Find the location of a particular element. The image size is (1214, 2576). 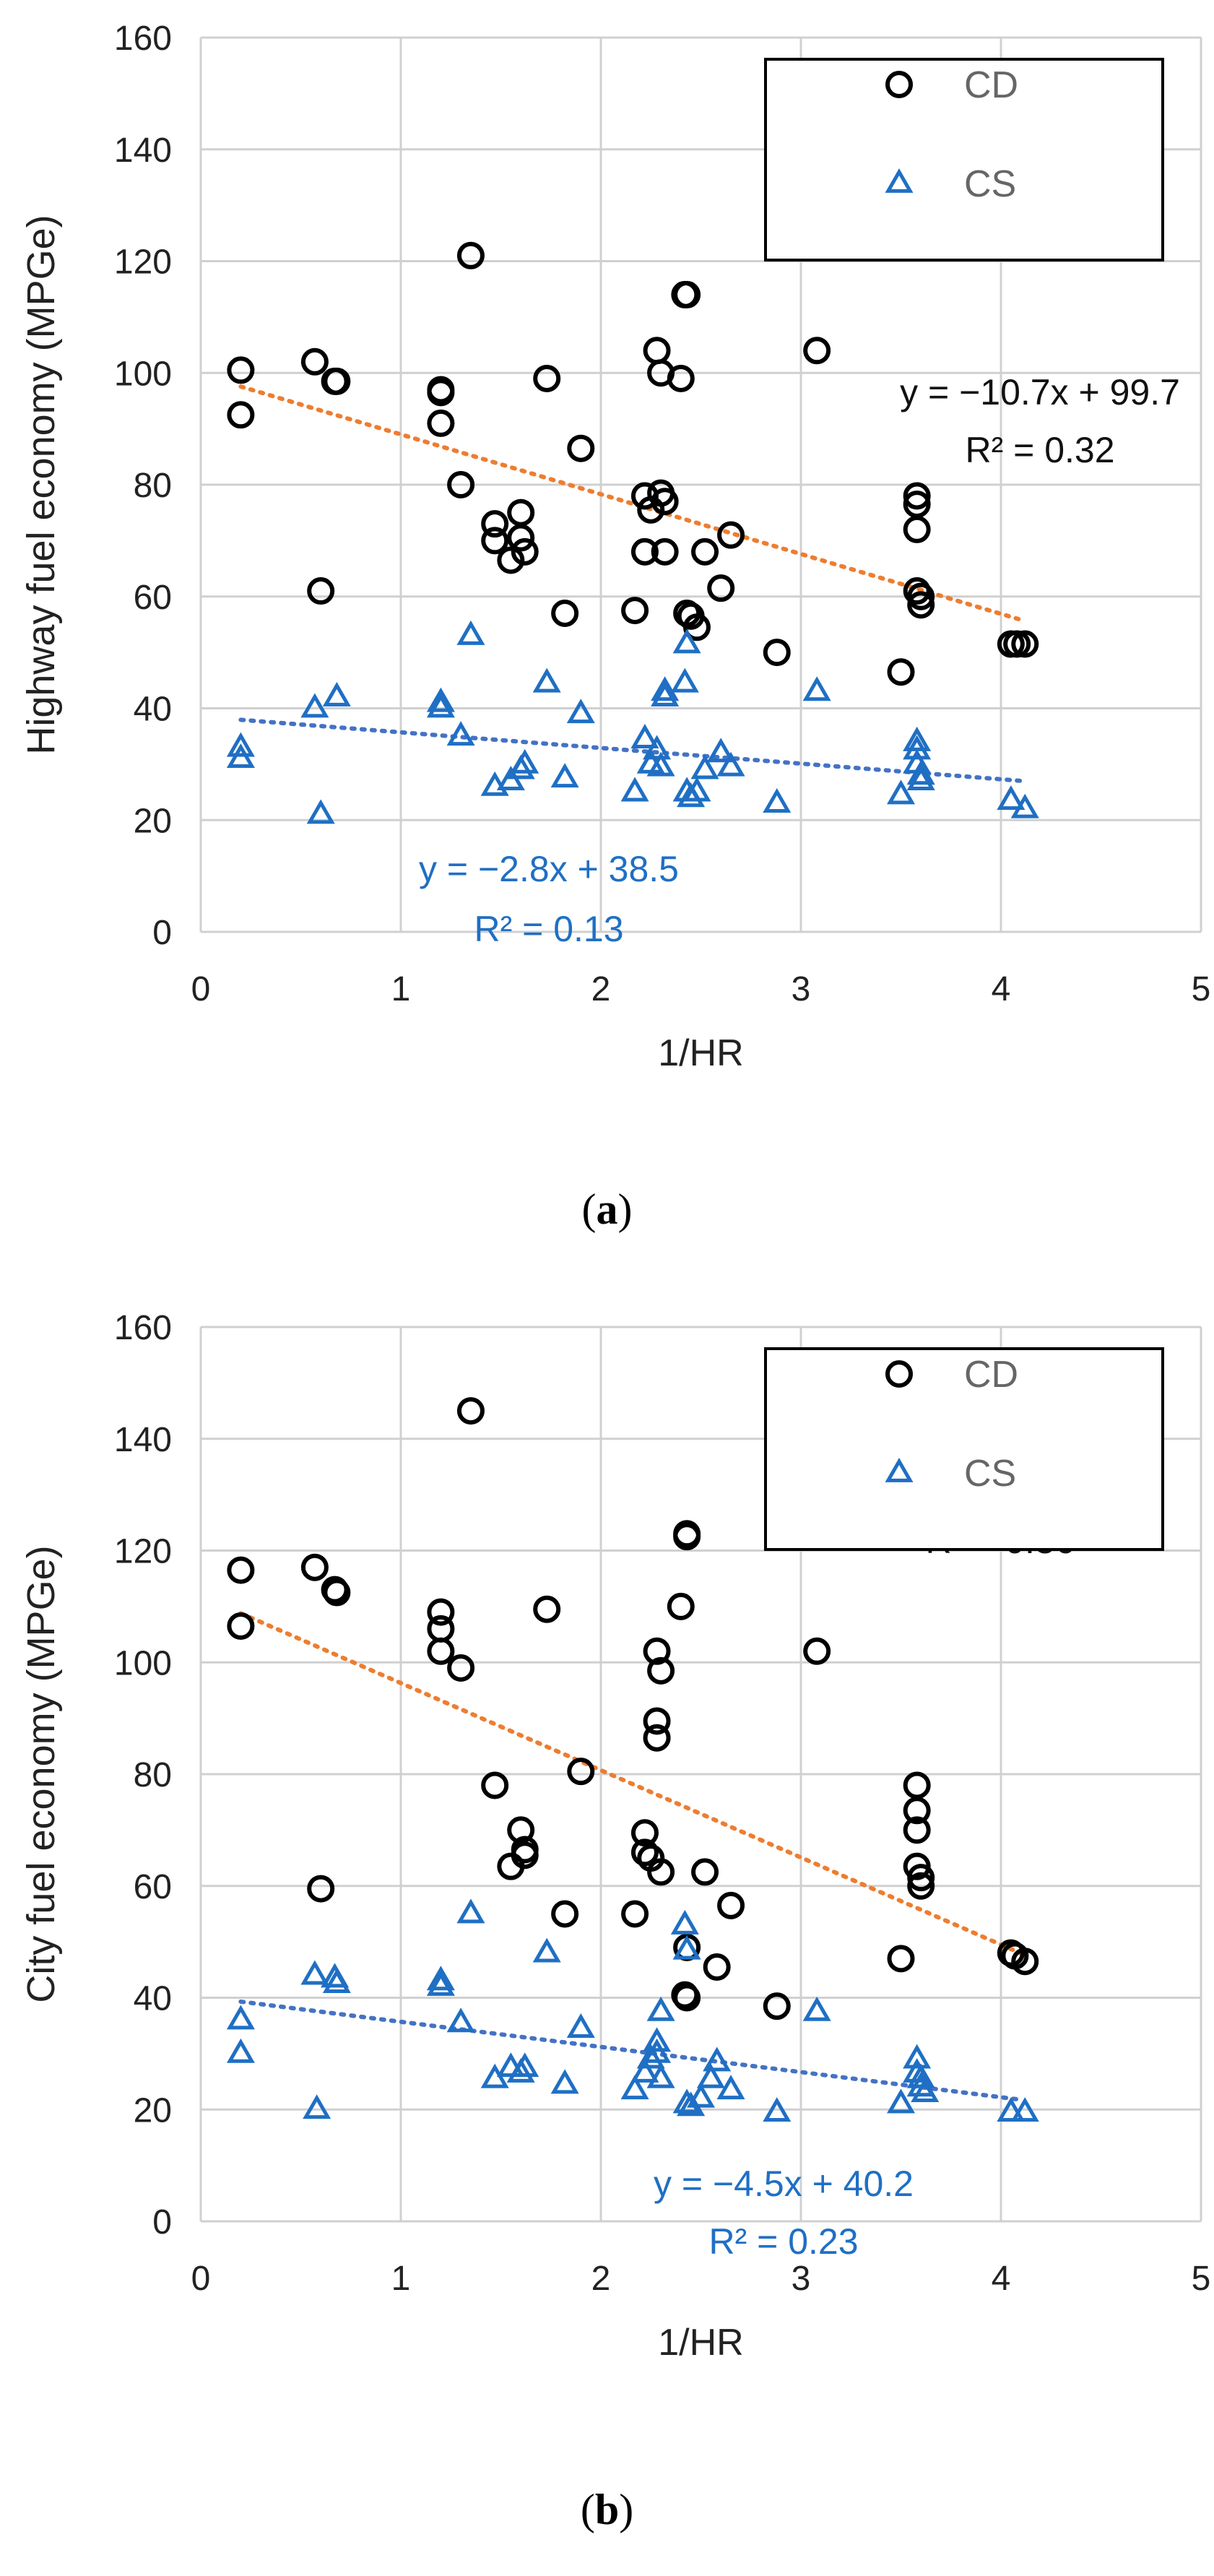

x-tick-label: 2 is located at coordinates (601, 2279).